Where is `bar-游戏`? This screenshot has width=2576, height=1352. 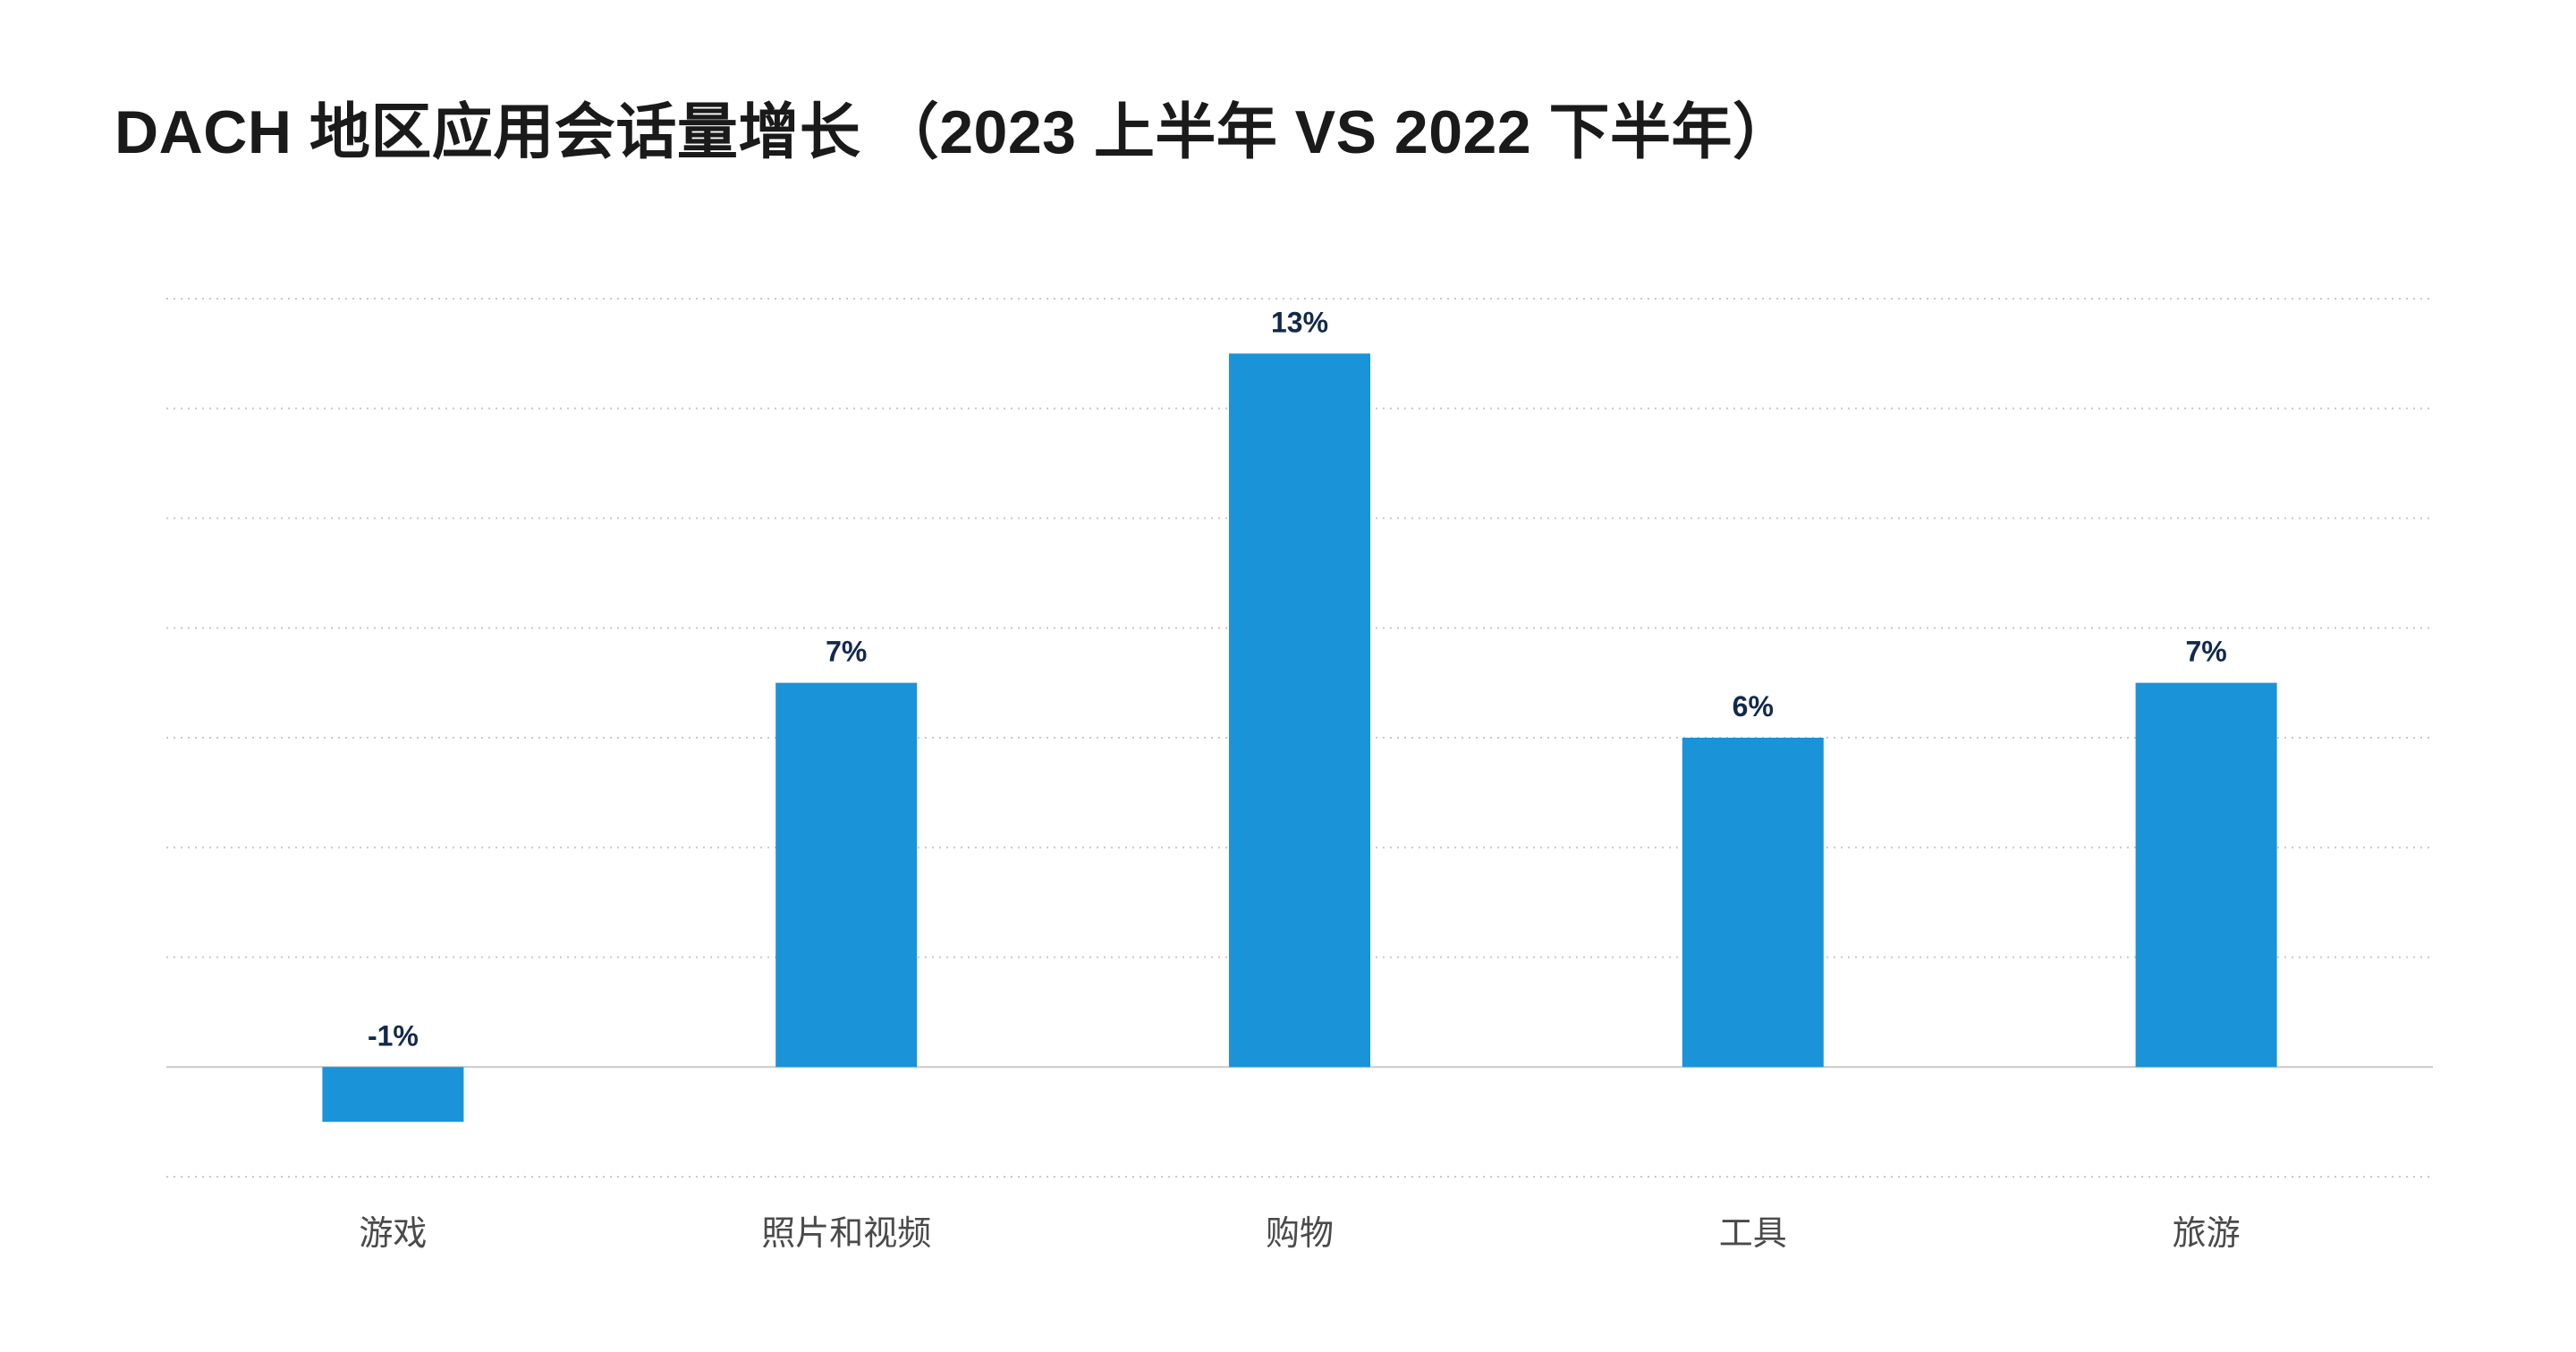 bar-游戏 is located at coordinates (393, 1094).